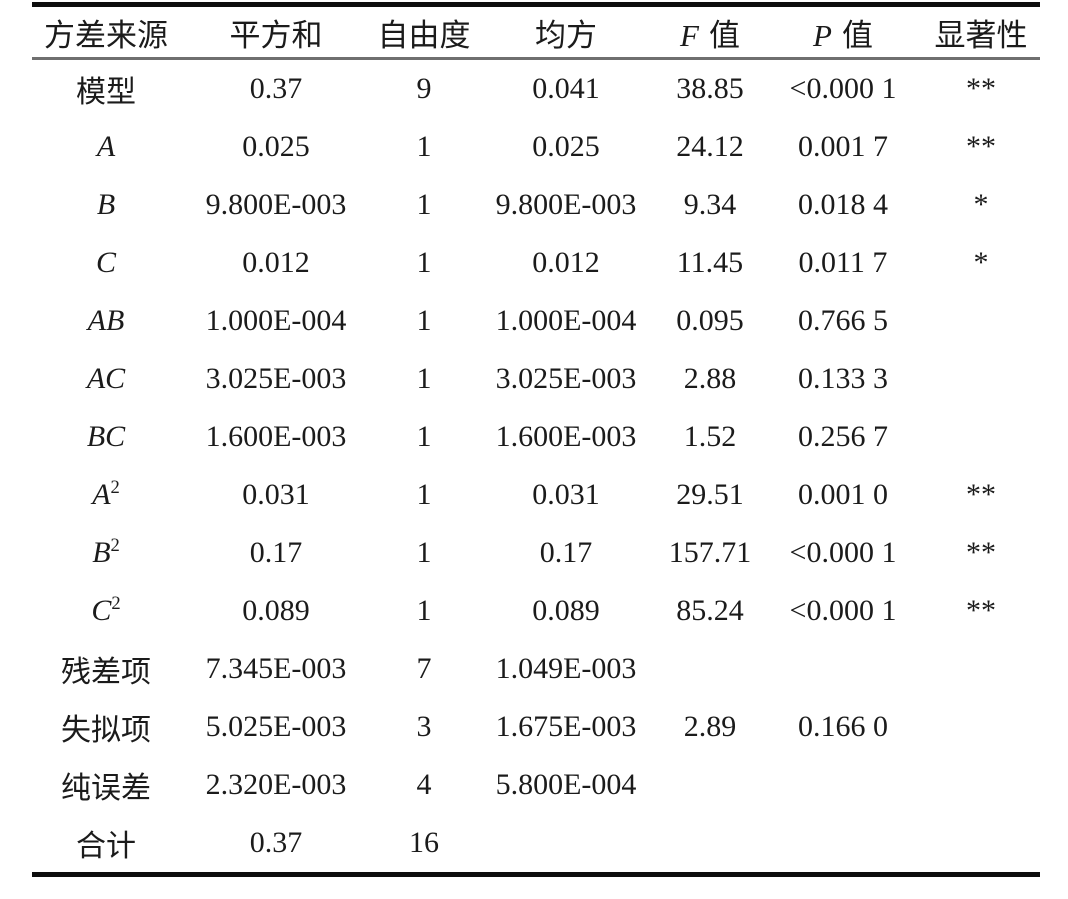  Describe the element at coordinates (106, 672) in the screenshot. I see `source-label: 残差项` at that location.